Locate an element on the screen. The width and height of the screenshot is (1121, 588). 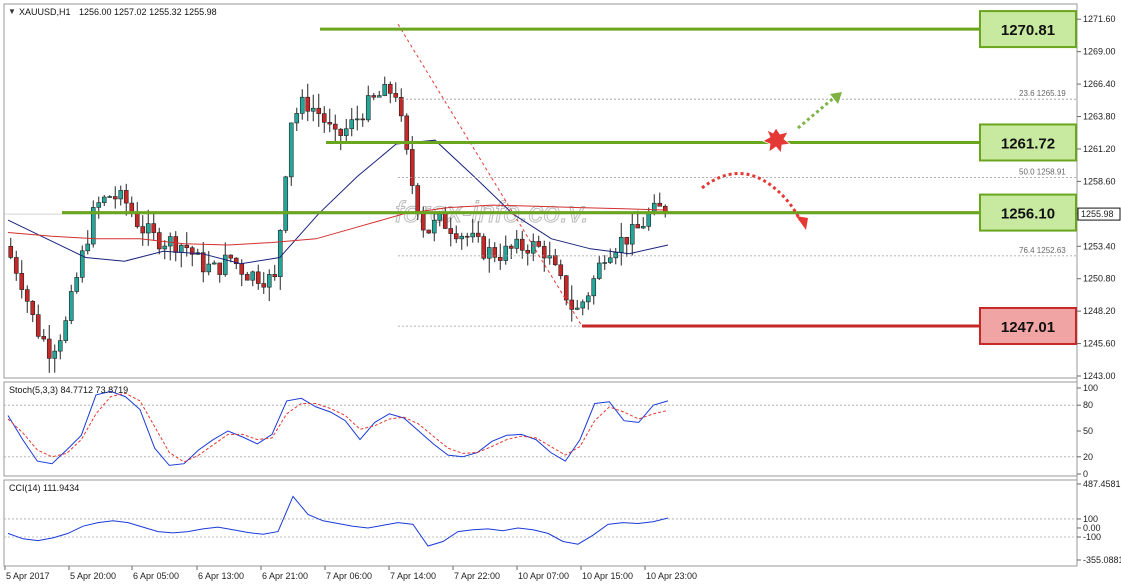
ma-slow-line is located at coordinates (338, 225).